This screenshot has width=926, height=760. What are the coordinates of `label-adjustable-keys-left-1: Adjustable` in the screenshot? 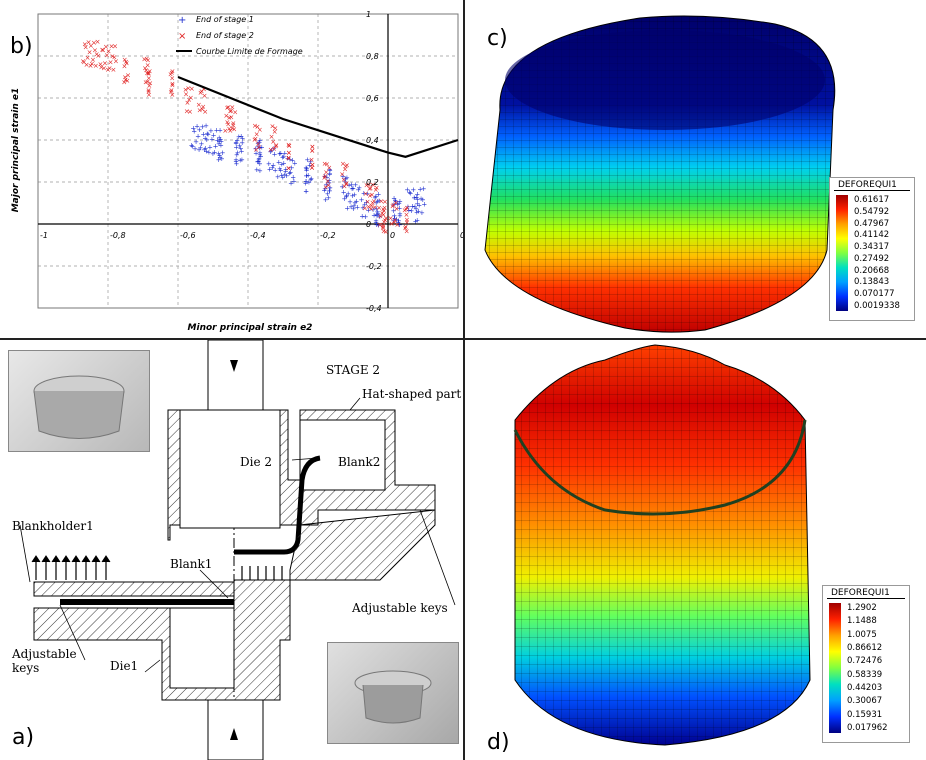 It's located at (44, 654).